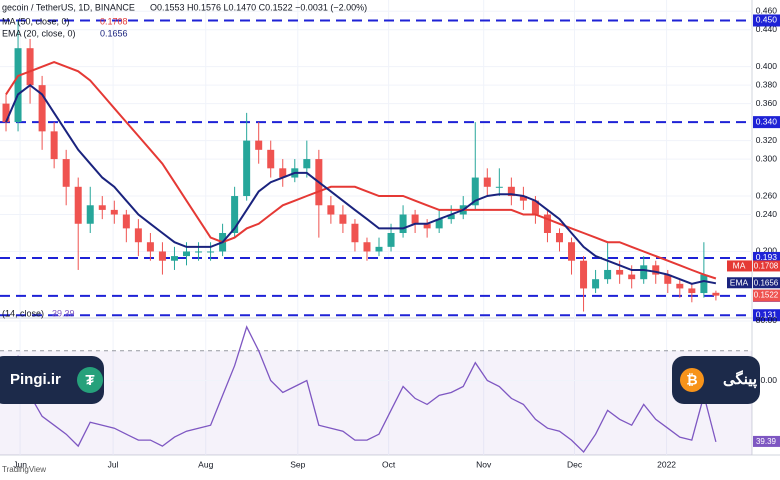  What do you see at coordinates (666, 464) in the screenshot?
I see `x-tick-label: 2022` at bounding box center [666, 464].